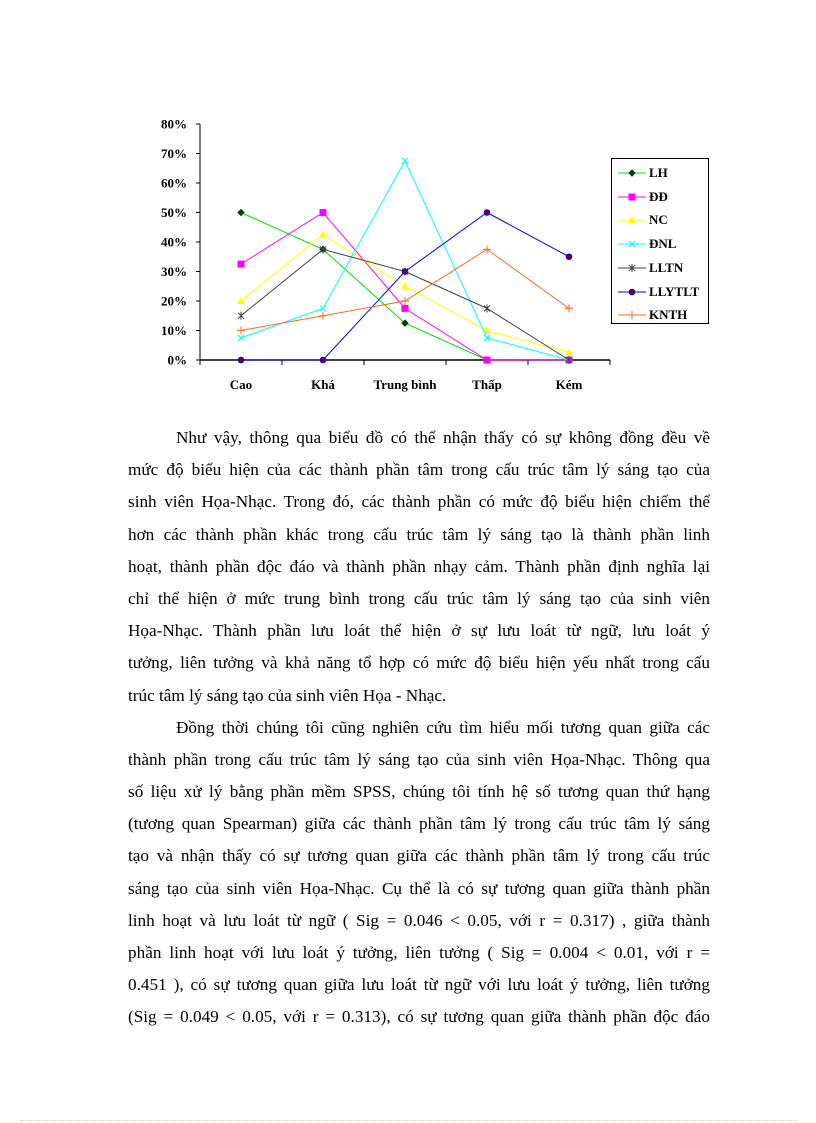  I want to click on series-đnl, so click(405, 260).